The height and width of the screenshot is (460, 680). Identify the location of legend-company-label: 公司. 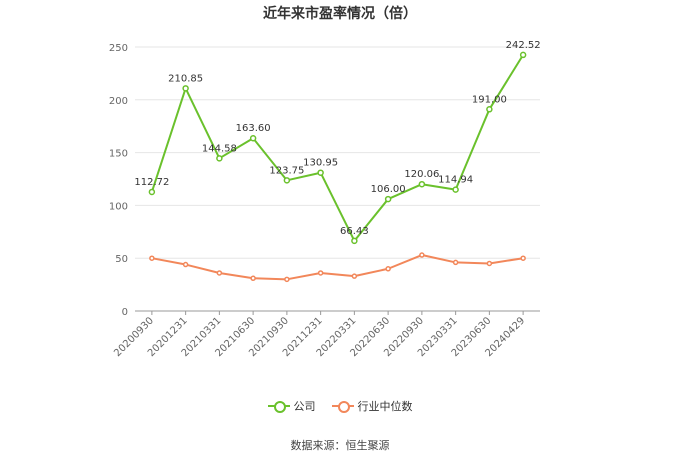
(304, 406).